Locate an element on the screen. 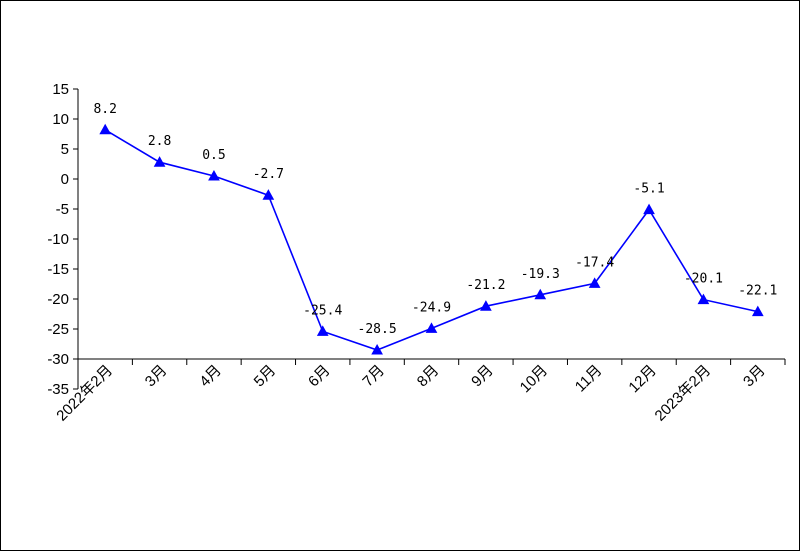 The width and height of the screenshot is (800, 551). data-label: -22.1 is located at coordinates (757, 291).